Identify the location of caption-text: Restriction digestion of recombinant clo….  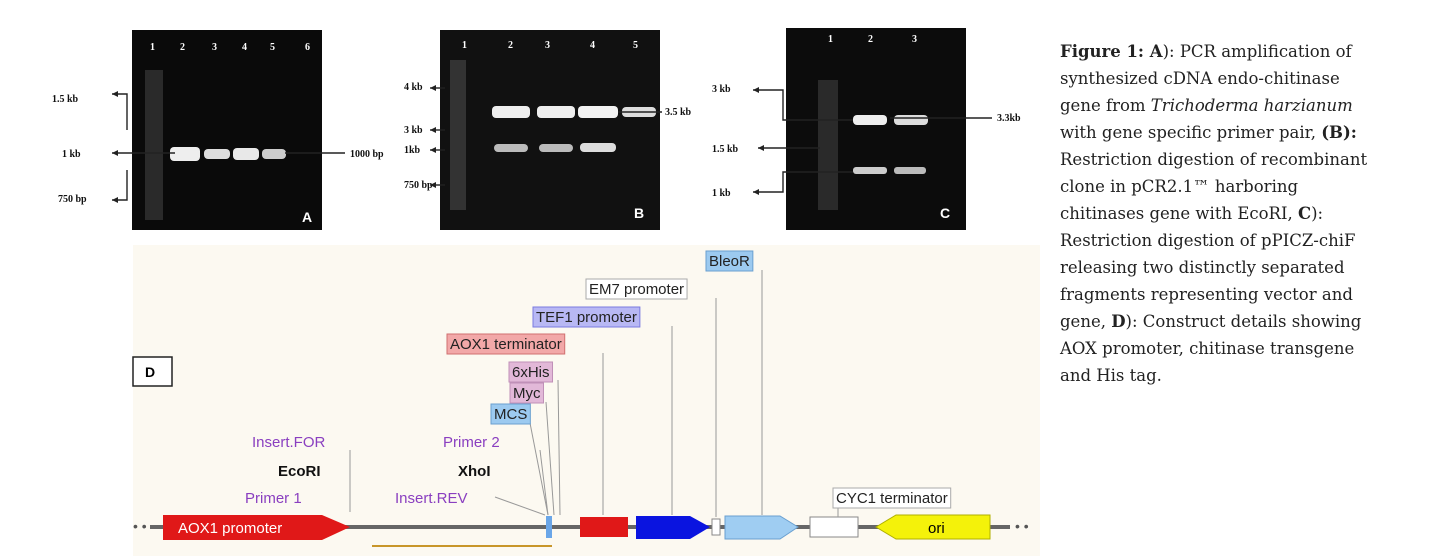
(1214, 186).